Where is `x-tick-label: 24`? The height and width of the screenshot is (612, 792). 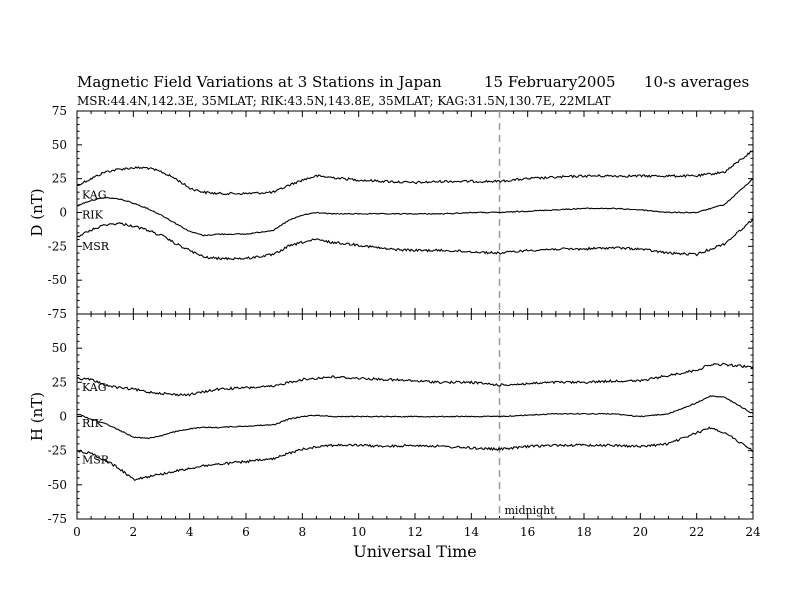 x-tick-label: 24 is located at coordinates (753, 532).